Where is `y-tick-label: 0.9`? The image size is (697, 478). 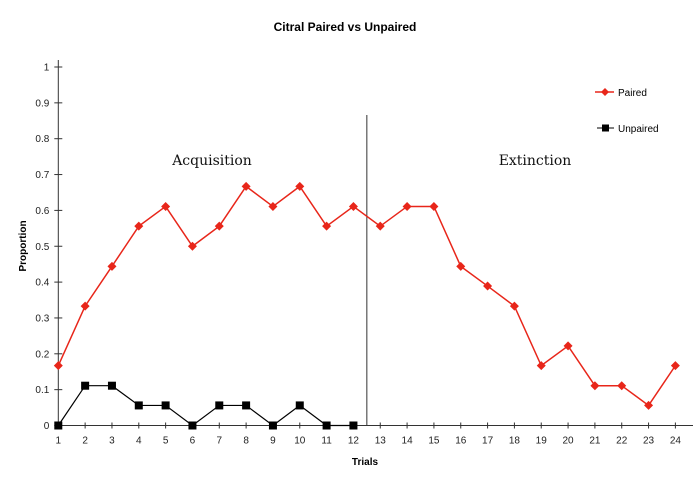 y-tick-label: 0.9 is located at coordinates (42, 103).